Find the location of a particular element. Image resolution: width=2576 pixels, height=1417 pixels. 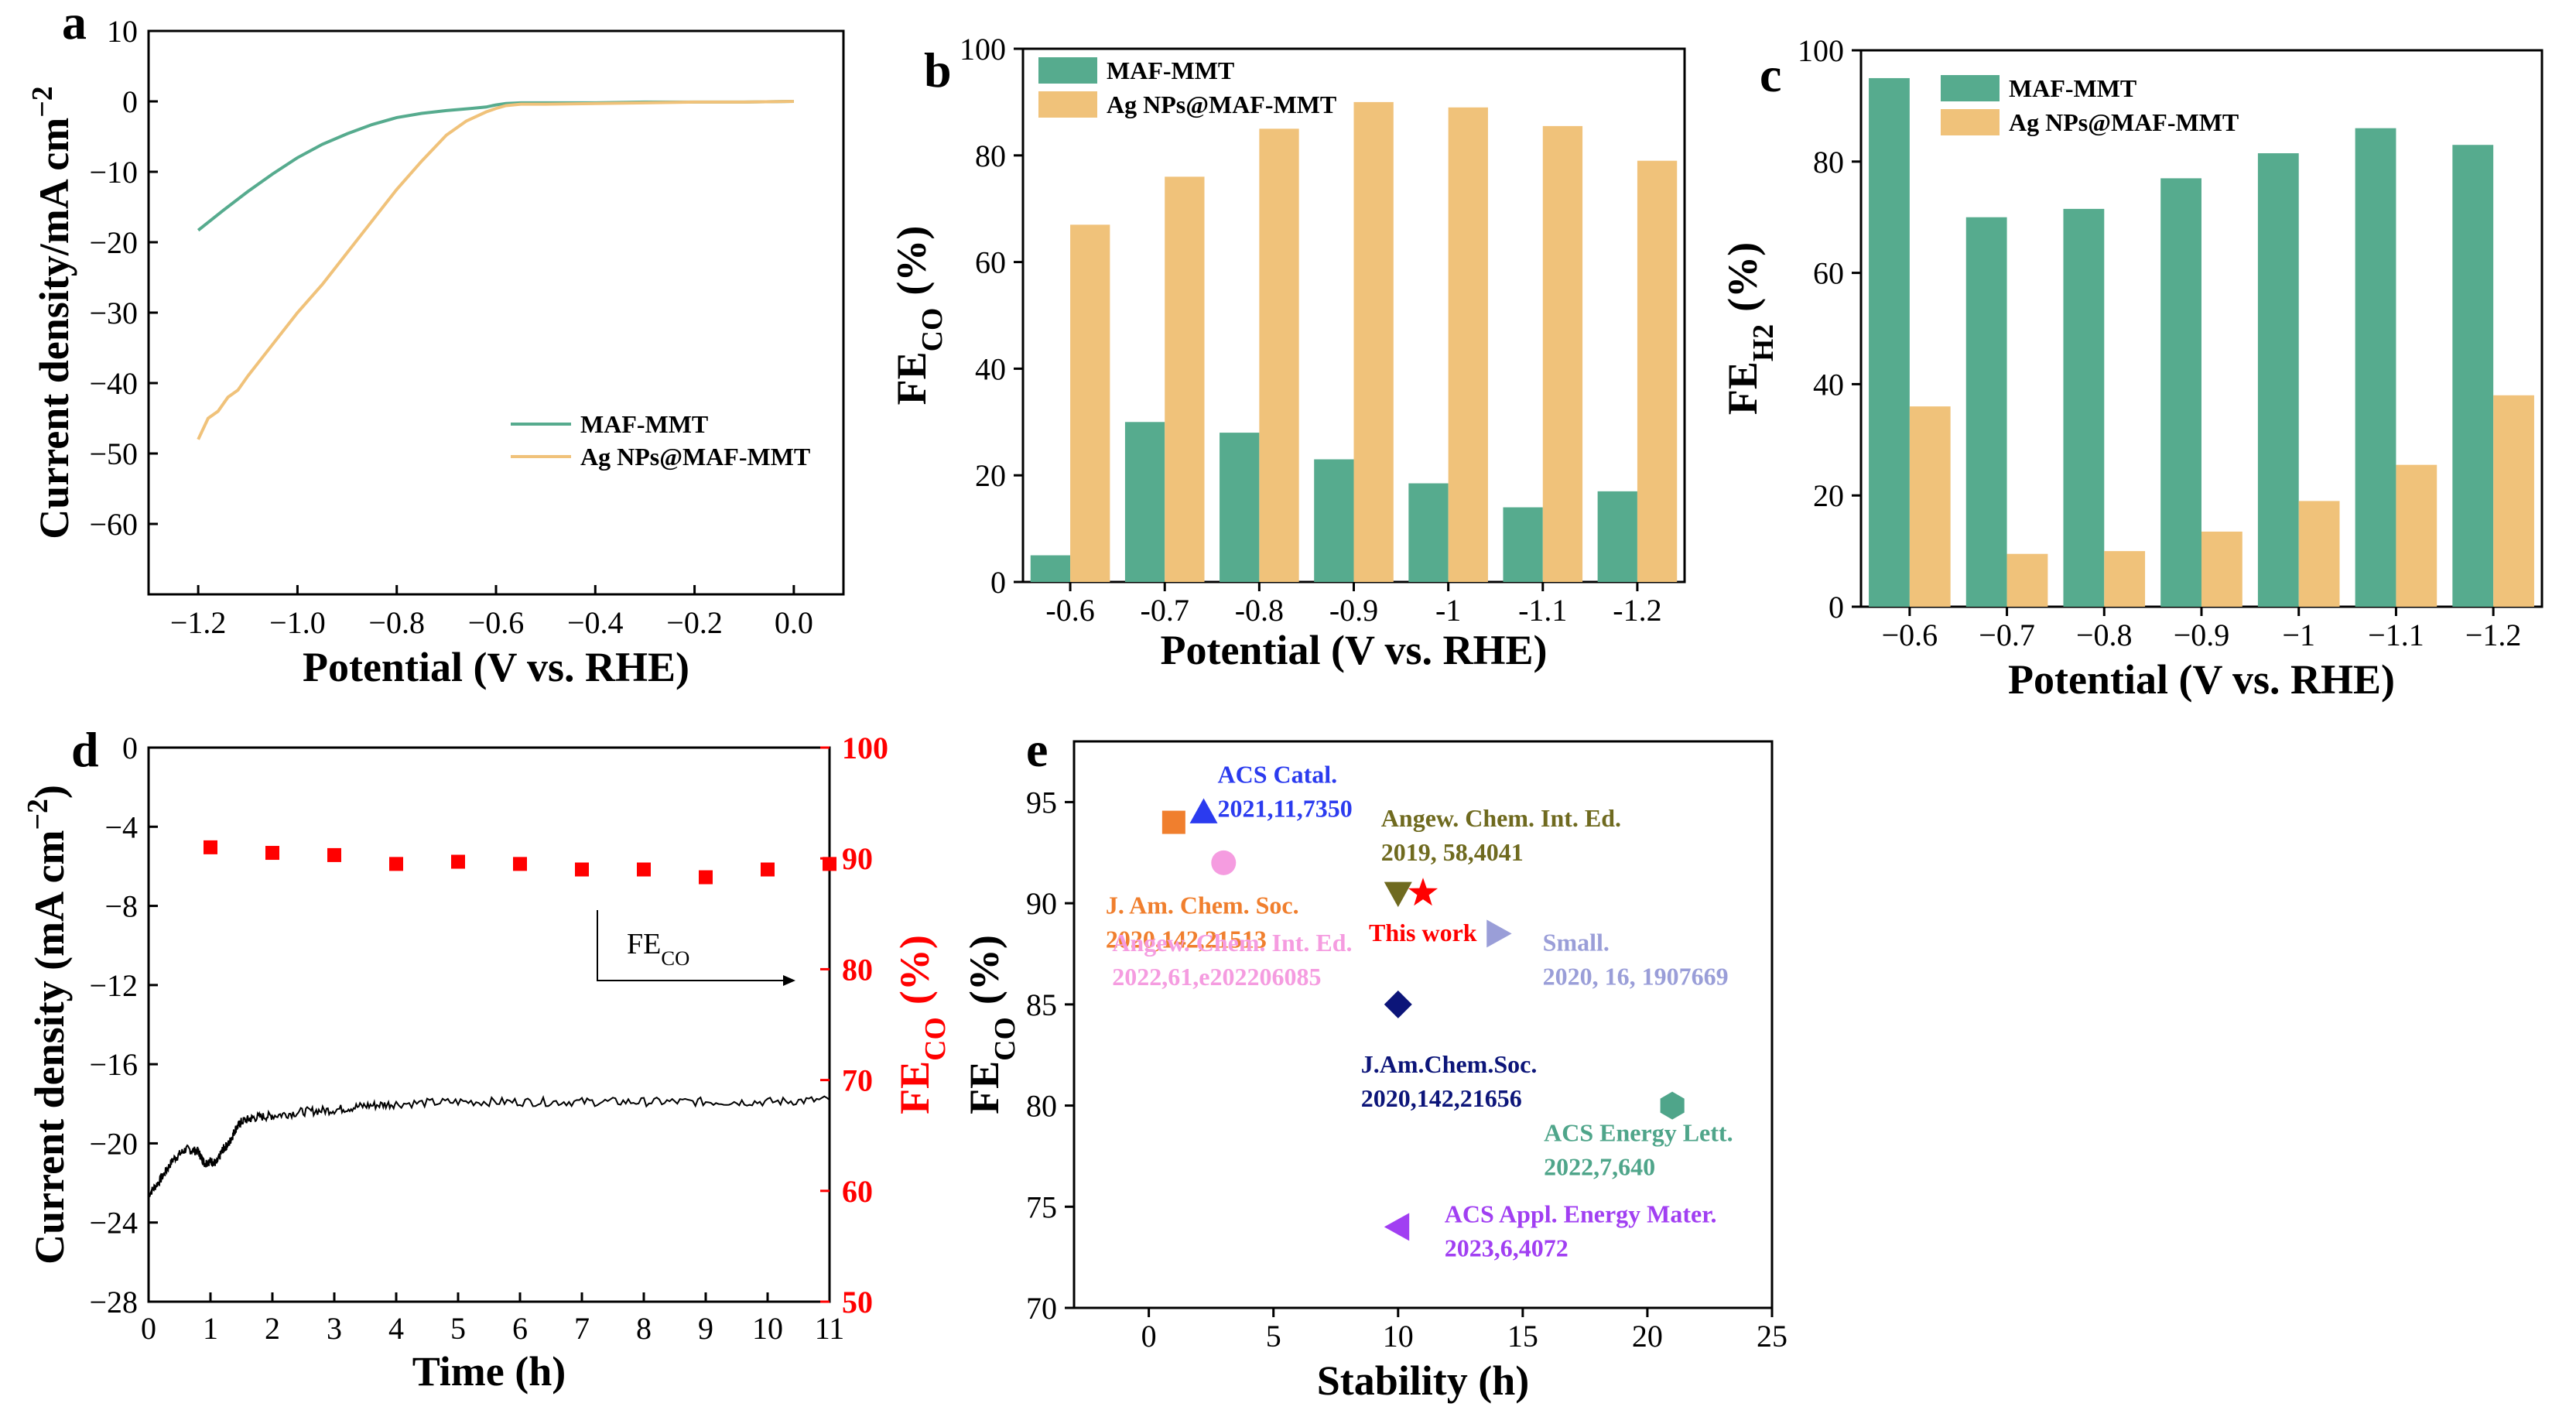

annotation-label-d-part: CO is located at coordinates (675, 958).